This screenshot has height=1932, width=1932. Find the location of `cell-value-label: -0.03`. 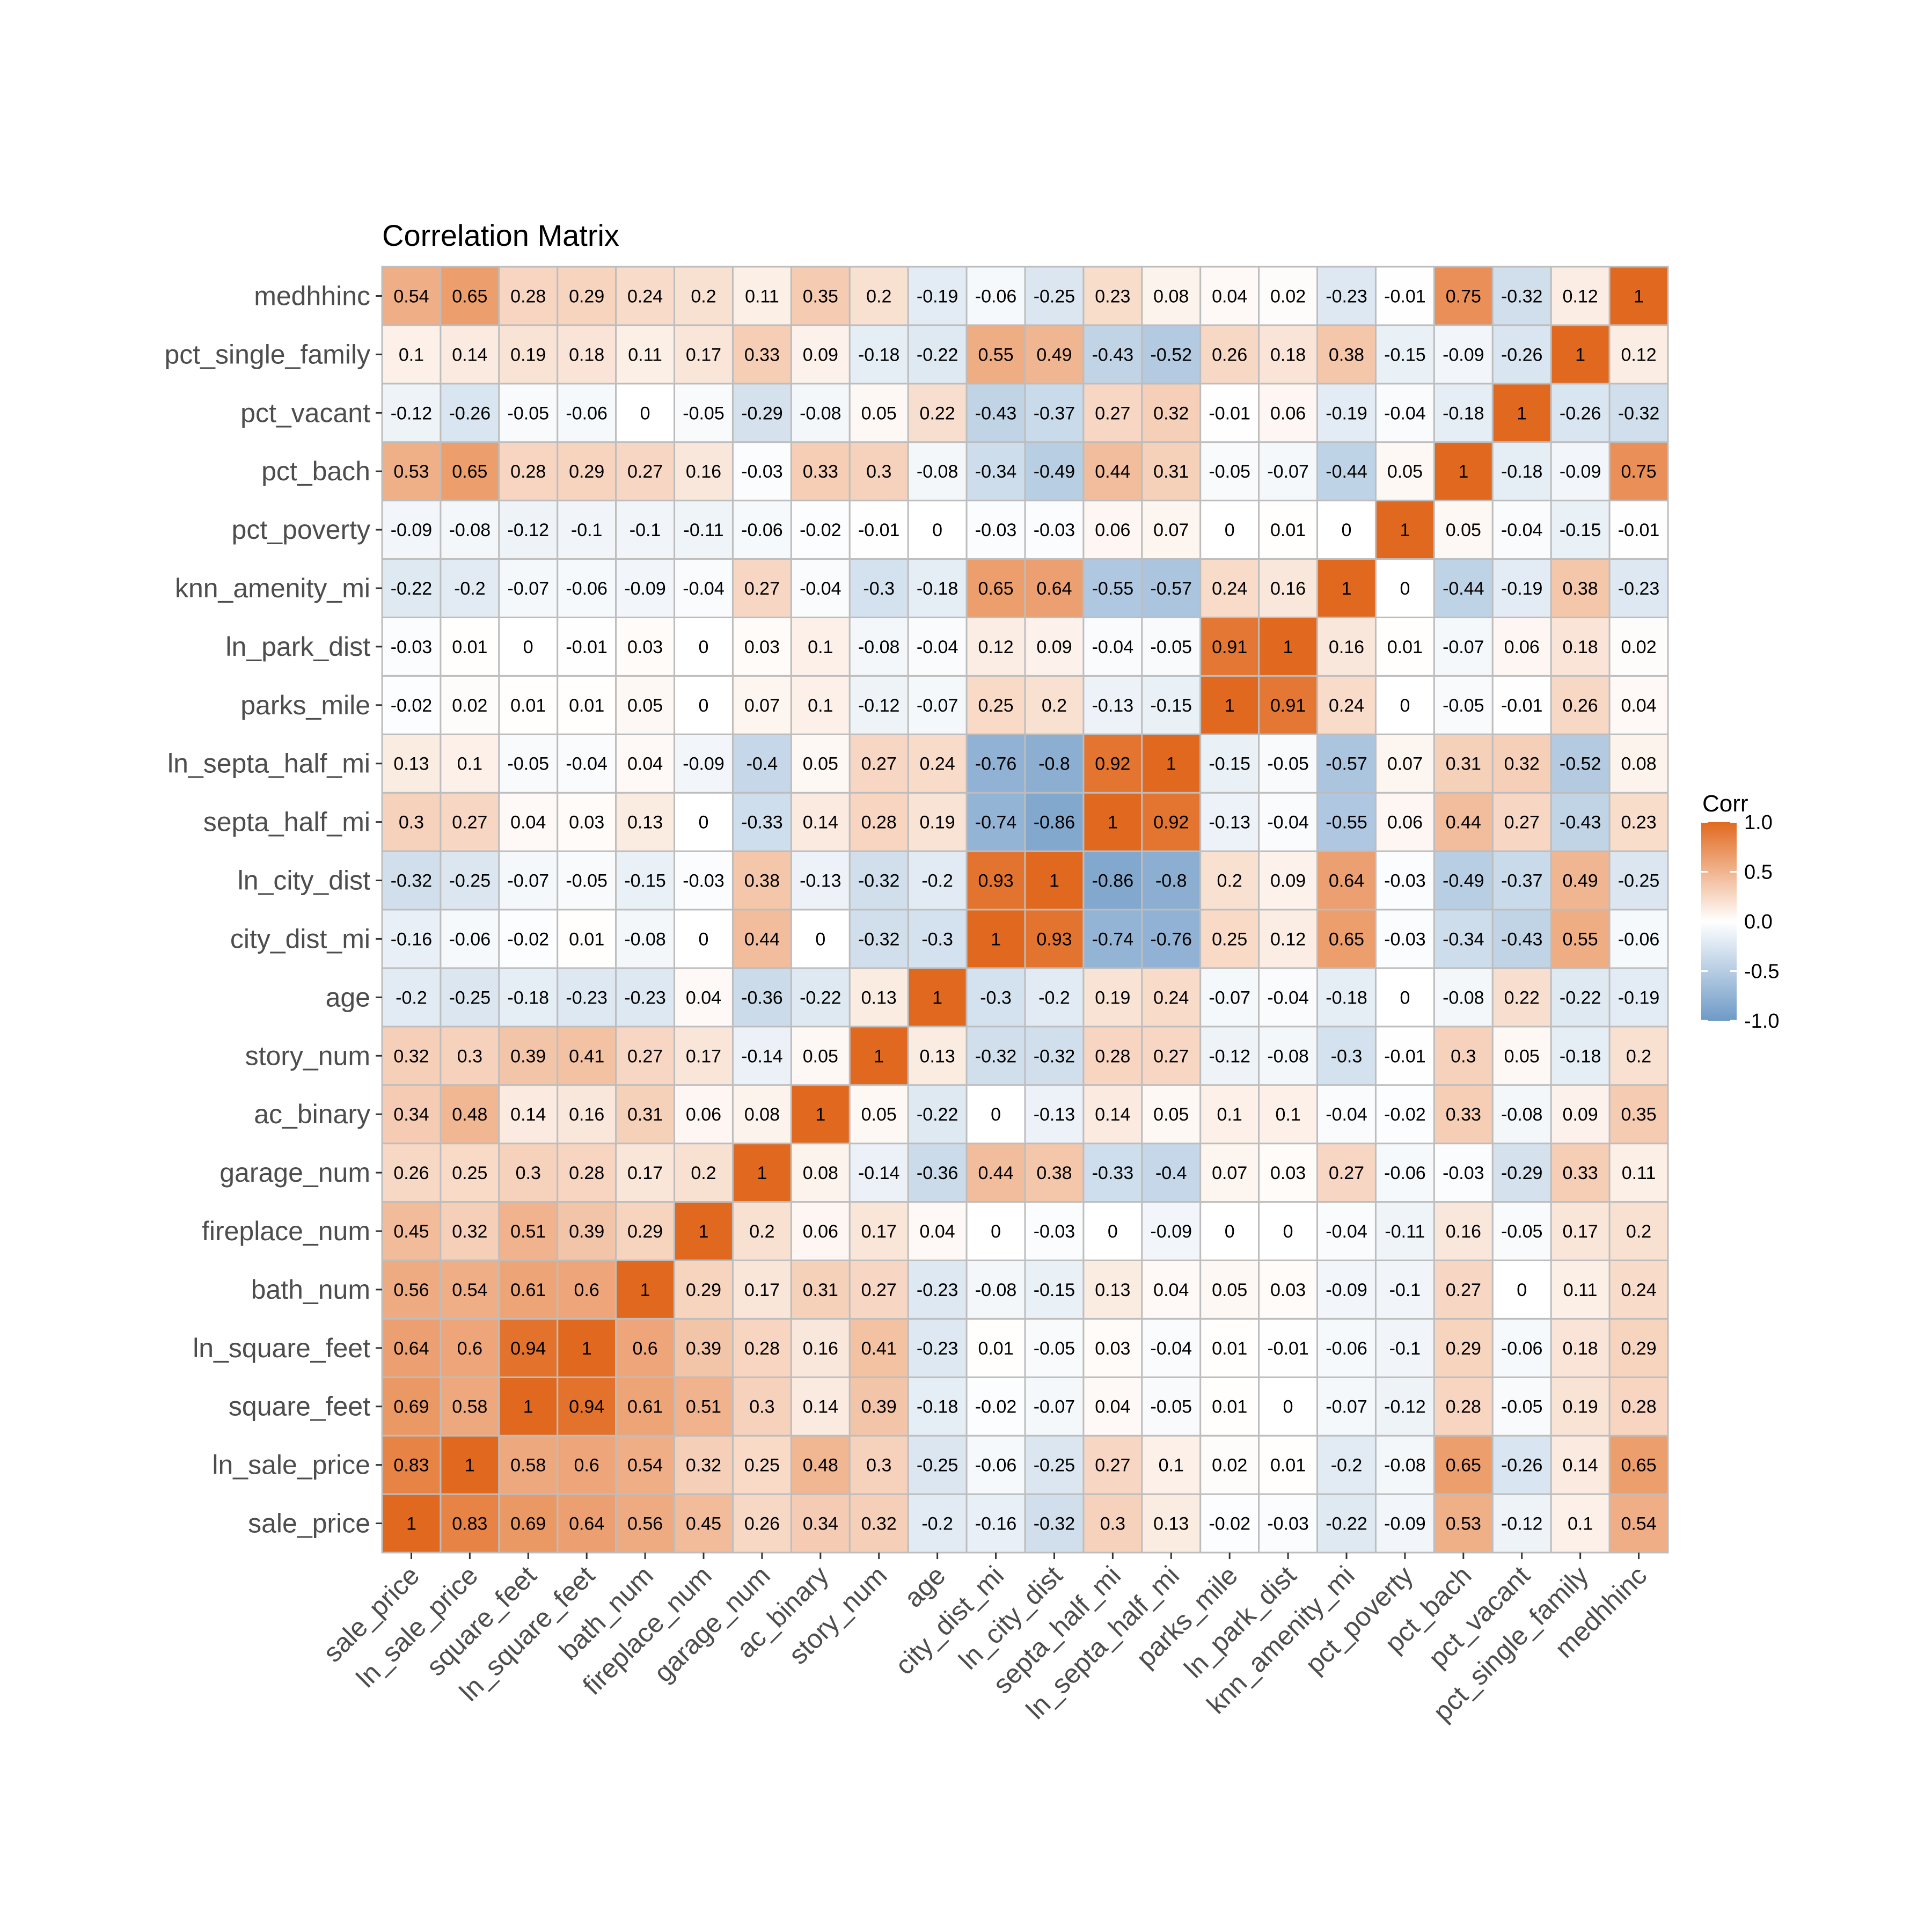

cell-value-label: -0.03 is located at coordinates (1405, 939).